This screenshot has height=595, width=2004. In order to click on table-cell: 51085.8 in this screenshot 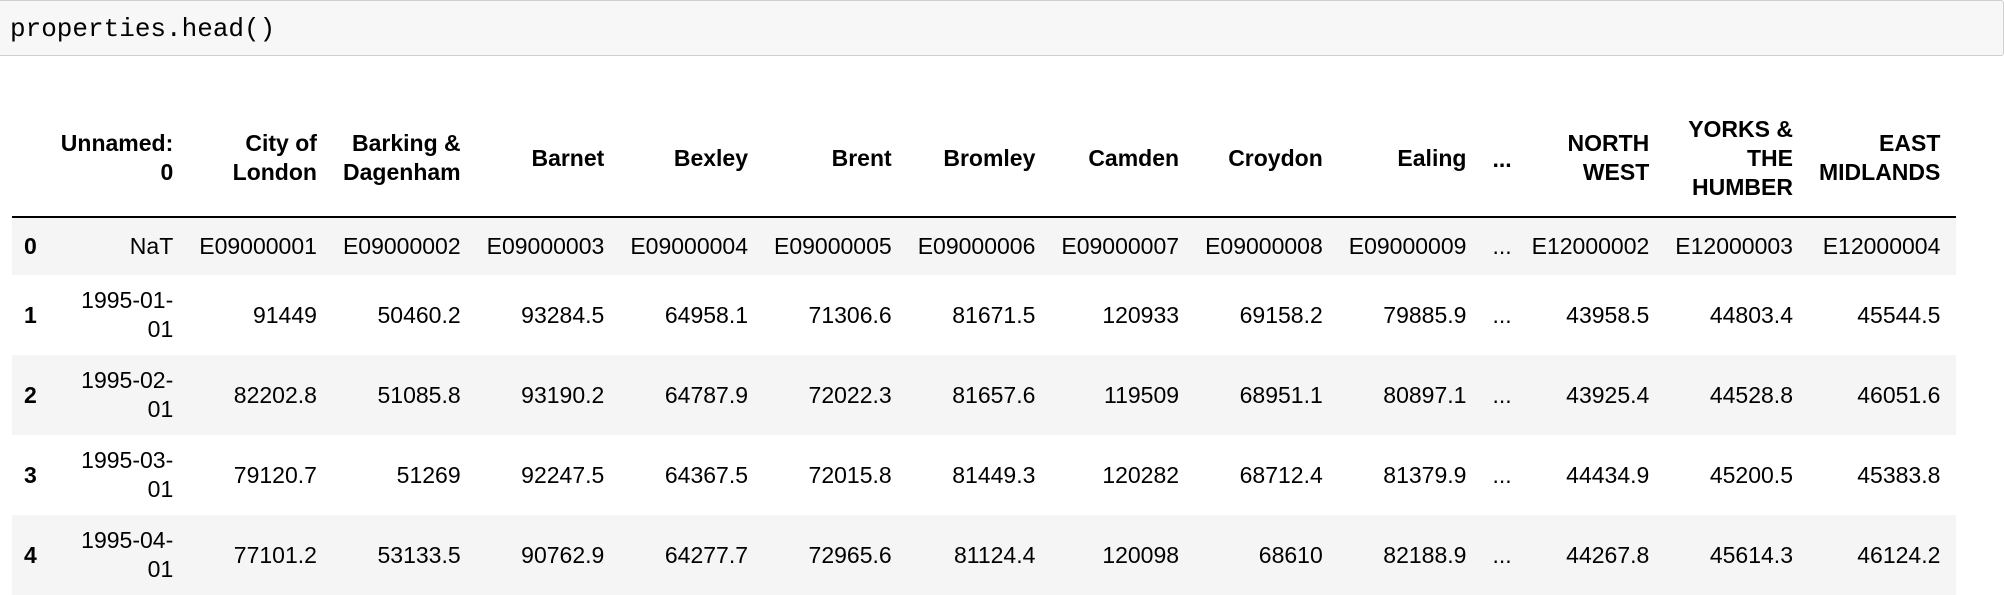, I will do `click(419, 394)`.